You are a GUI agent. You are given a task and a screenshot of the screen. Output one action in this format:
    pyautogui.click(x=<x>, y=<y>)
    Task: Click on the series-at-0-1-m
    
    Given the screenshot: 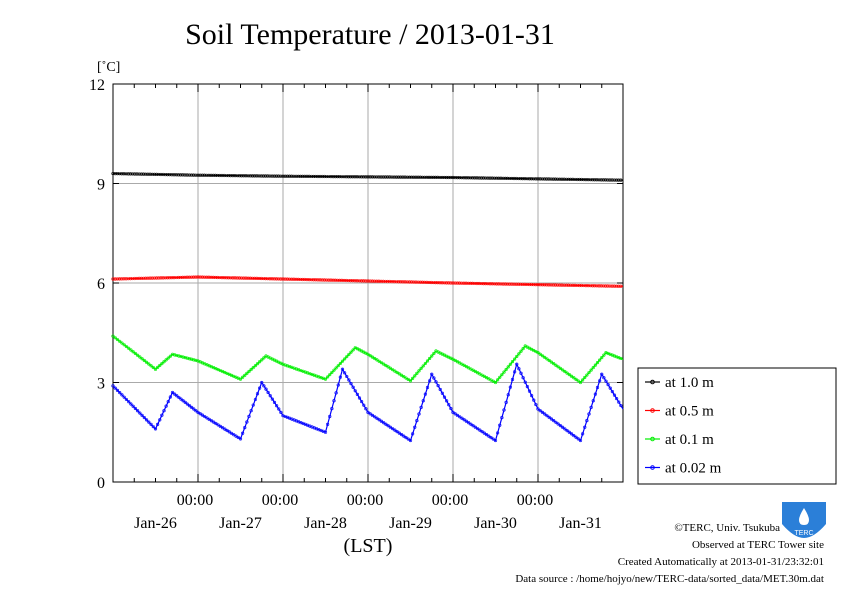 What is the action you would take?
    pyautogui.click(x=367, y=359)
    